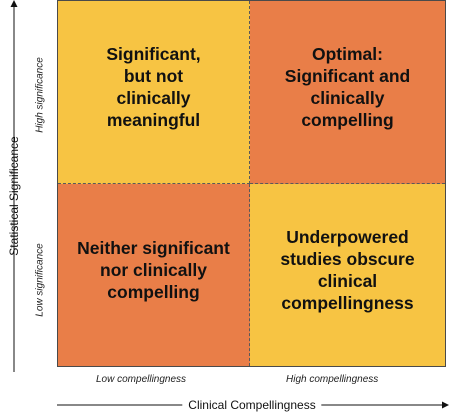 This screenshot has height=417, width=450. What do you see at coordinates (347, 76) in the screenshot?
I see `quadrant-text-line: Significant and` at bounding box center [347, 76].